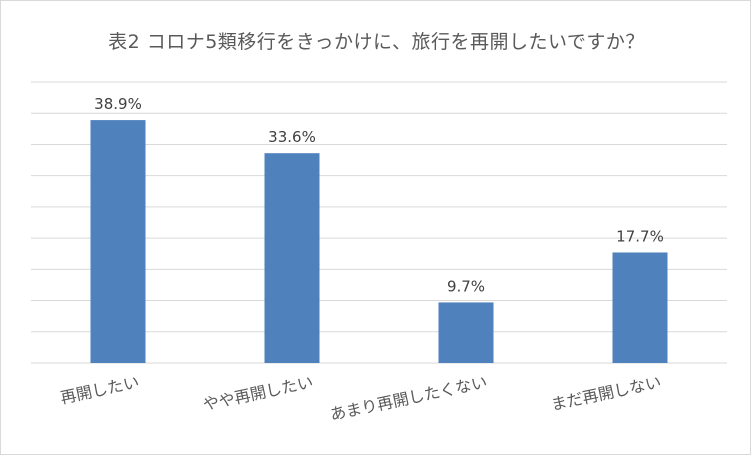  Describe the element at coordinates (100, 389) in the screenshot. I see `category-label: 再開したい` at that location.